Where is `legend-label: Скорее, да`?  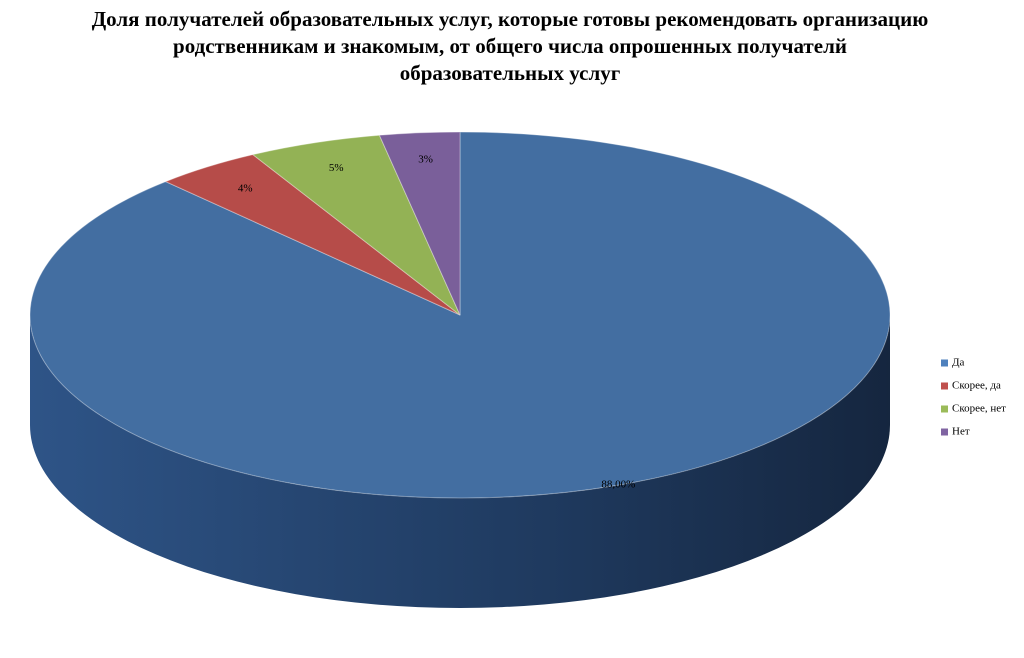
legend-label: Скорее, да is located at coordinates (976, 386).